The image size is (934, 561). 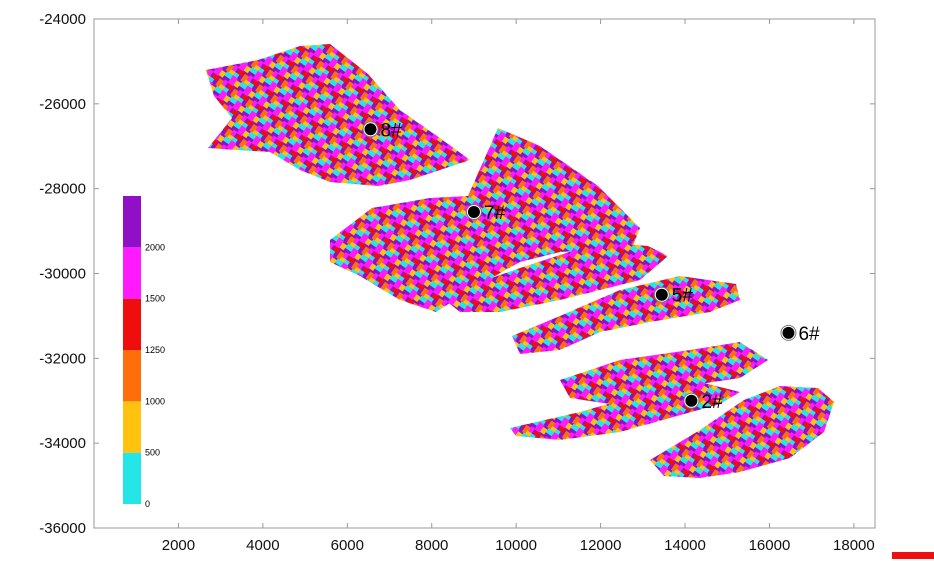 I want to click on x-tick-label: 6000, so click(x=347, y=545).